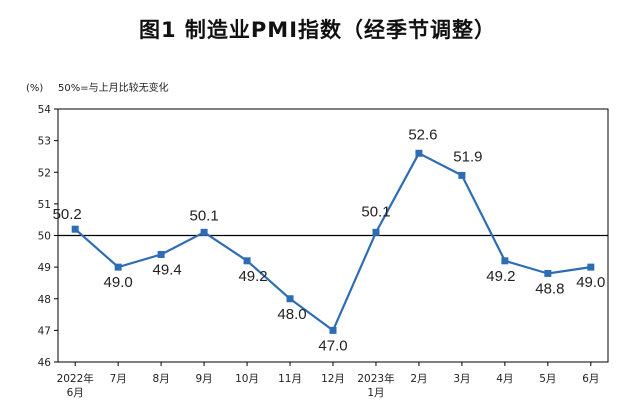  I want to click on data-label: 50.2, so click(67, 214).